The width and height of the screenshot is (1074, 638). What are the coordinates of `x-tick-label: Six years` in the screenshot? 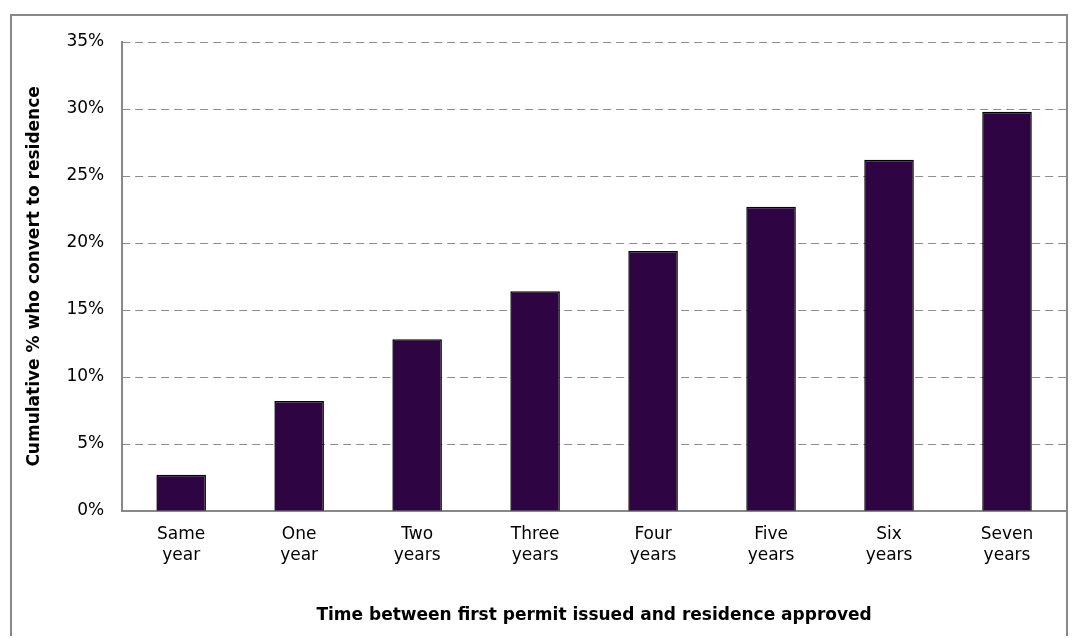 It's located at (889, 543).